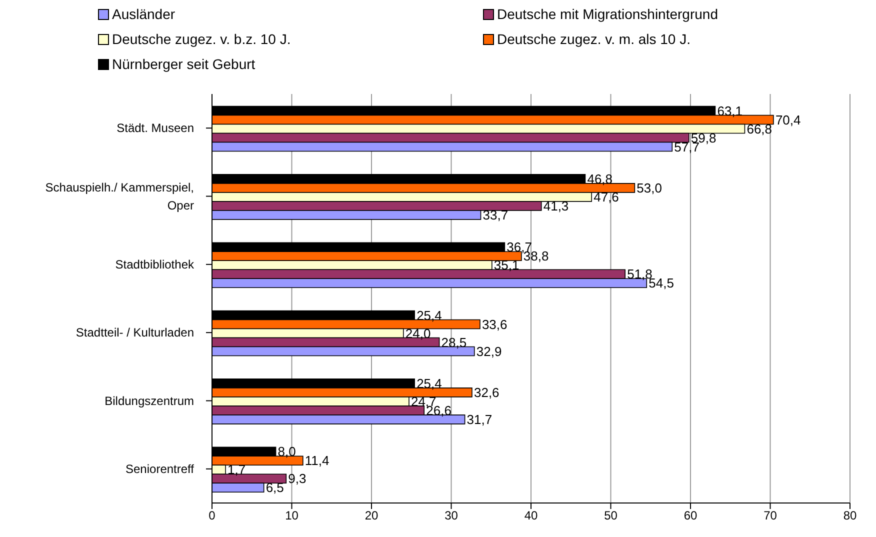 This screenshot has height=537, width=876. I want to click on legend-label: Deutsche zugez. v. m. als 10 J., so click(593, 39).